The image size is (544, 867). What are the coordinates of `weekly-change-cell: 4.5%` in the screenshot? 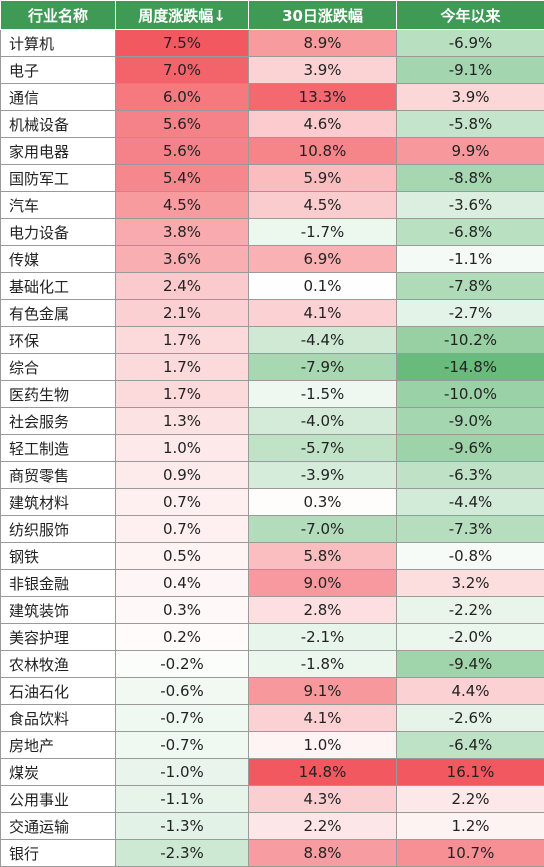 It's located at (182, 205).